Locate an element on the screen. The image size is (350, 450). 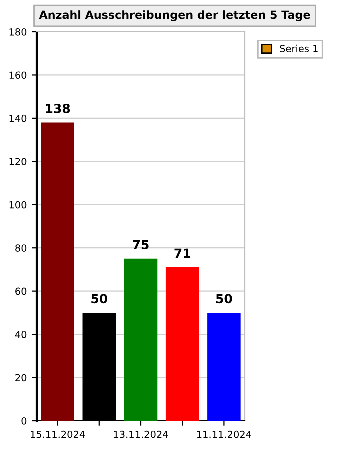
y-tick-label: 80 is located at coordinates (21, 248).